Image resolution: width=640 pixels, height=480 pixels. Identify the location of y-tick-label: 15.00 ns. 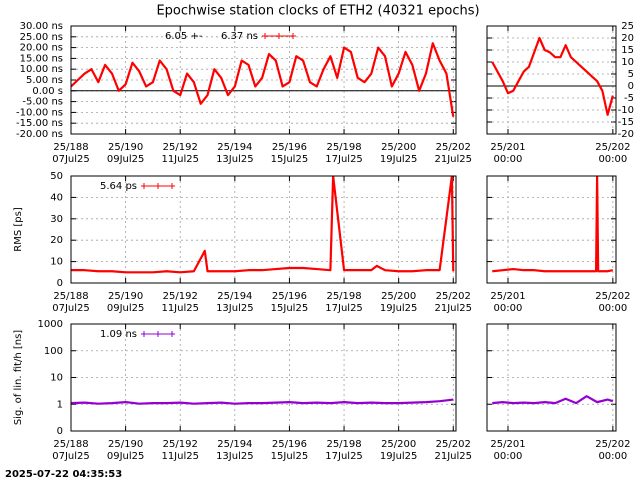
(41, 58).